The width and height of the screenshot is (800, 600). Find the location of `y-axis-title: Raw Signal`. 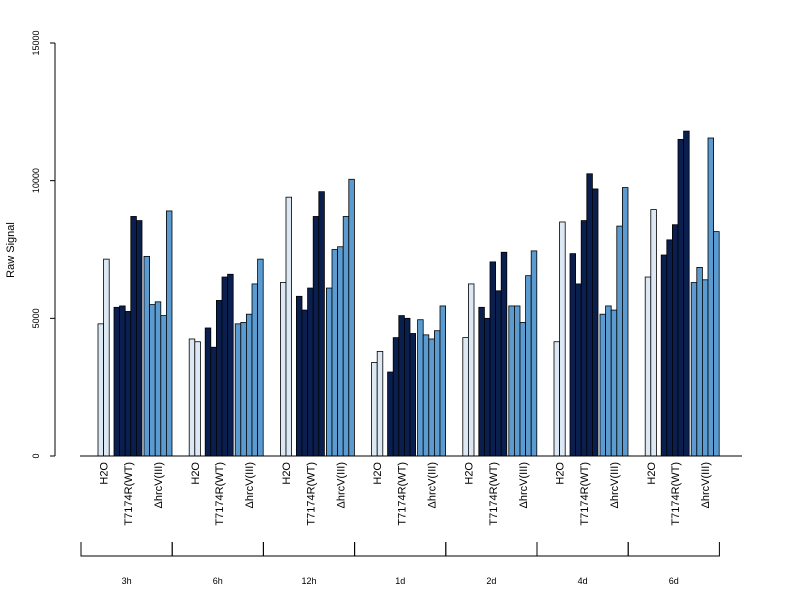

y-axis-title: Raw Signal is located at coordinates (11, 250).